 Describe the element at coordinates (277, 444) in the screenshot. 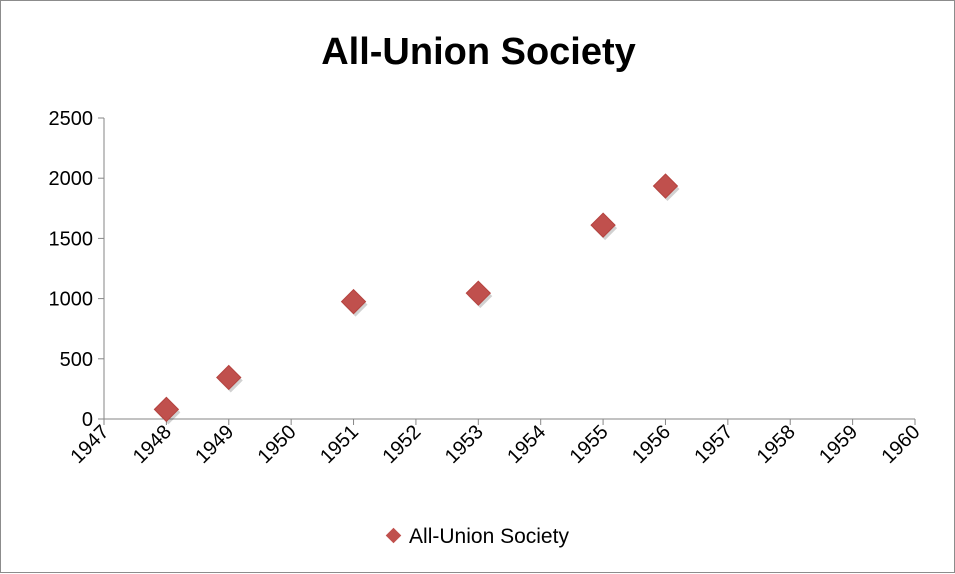

I see `x-tick-label: 1950` at that location.